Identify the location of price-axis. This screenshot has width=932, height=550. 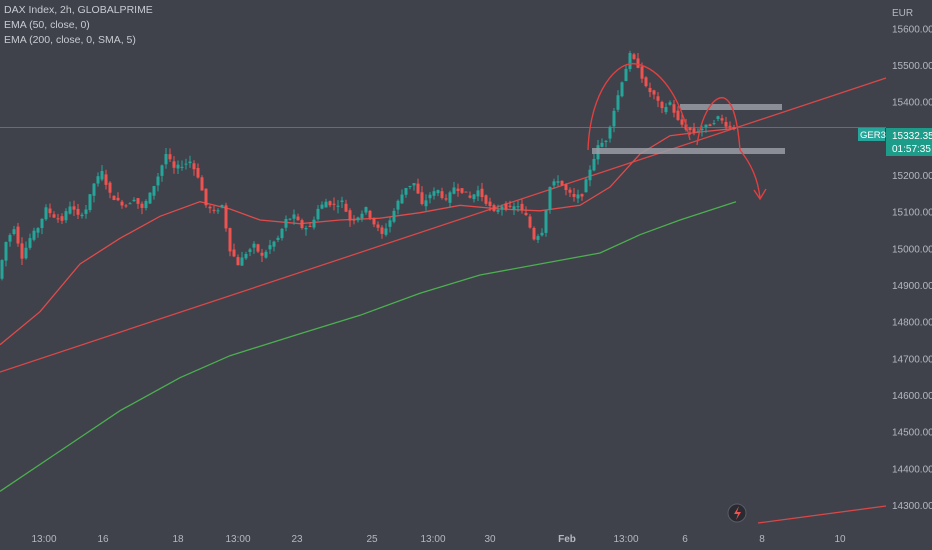
(909, 275).